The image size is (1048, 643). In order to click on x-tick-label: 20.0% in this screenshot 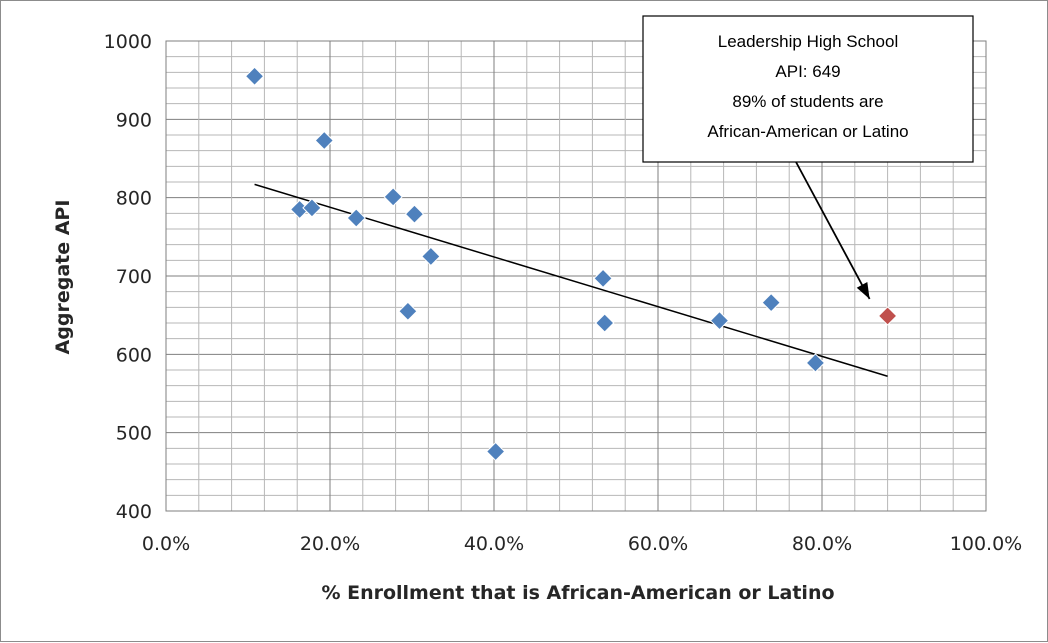, I will do `click(330, 544)`.